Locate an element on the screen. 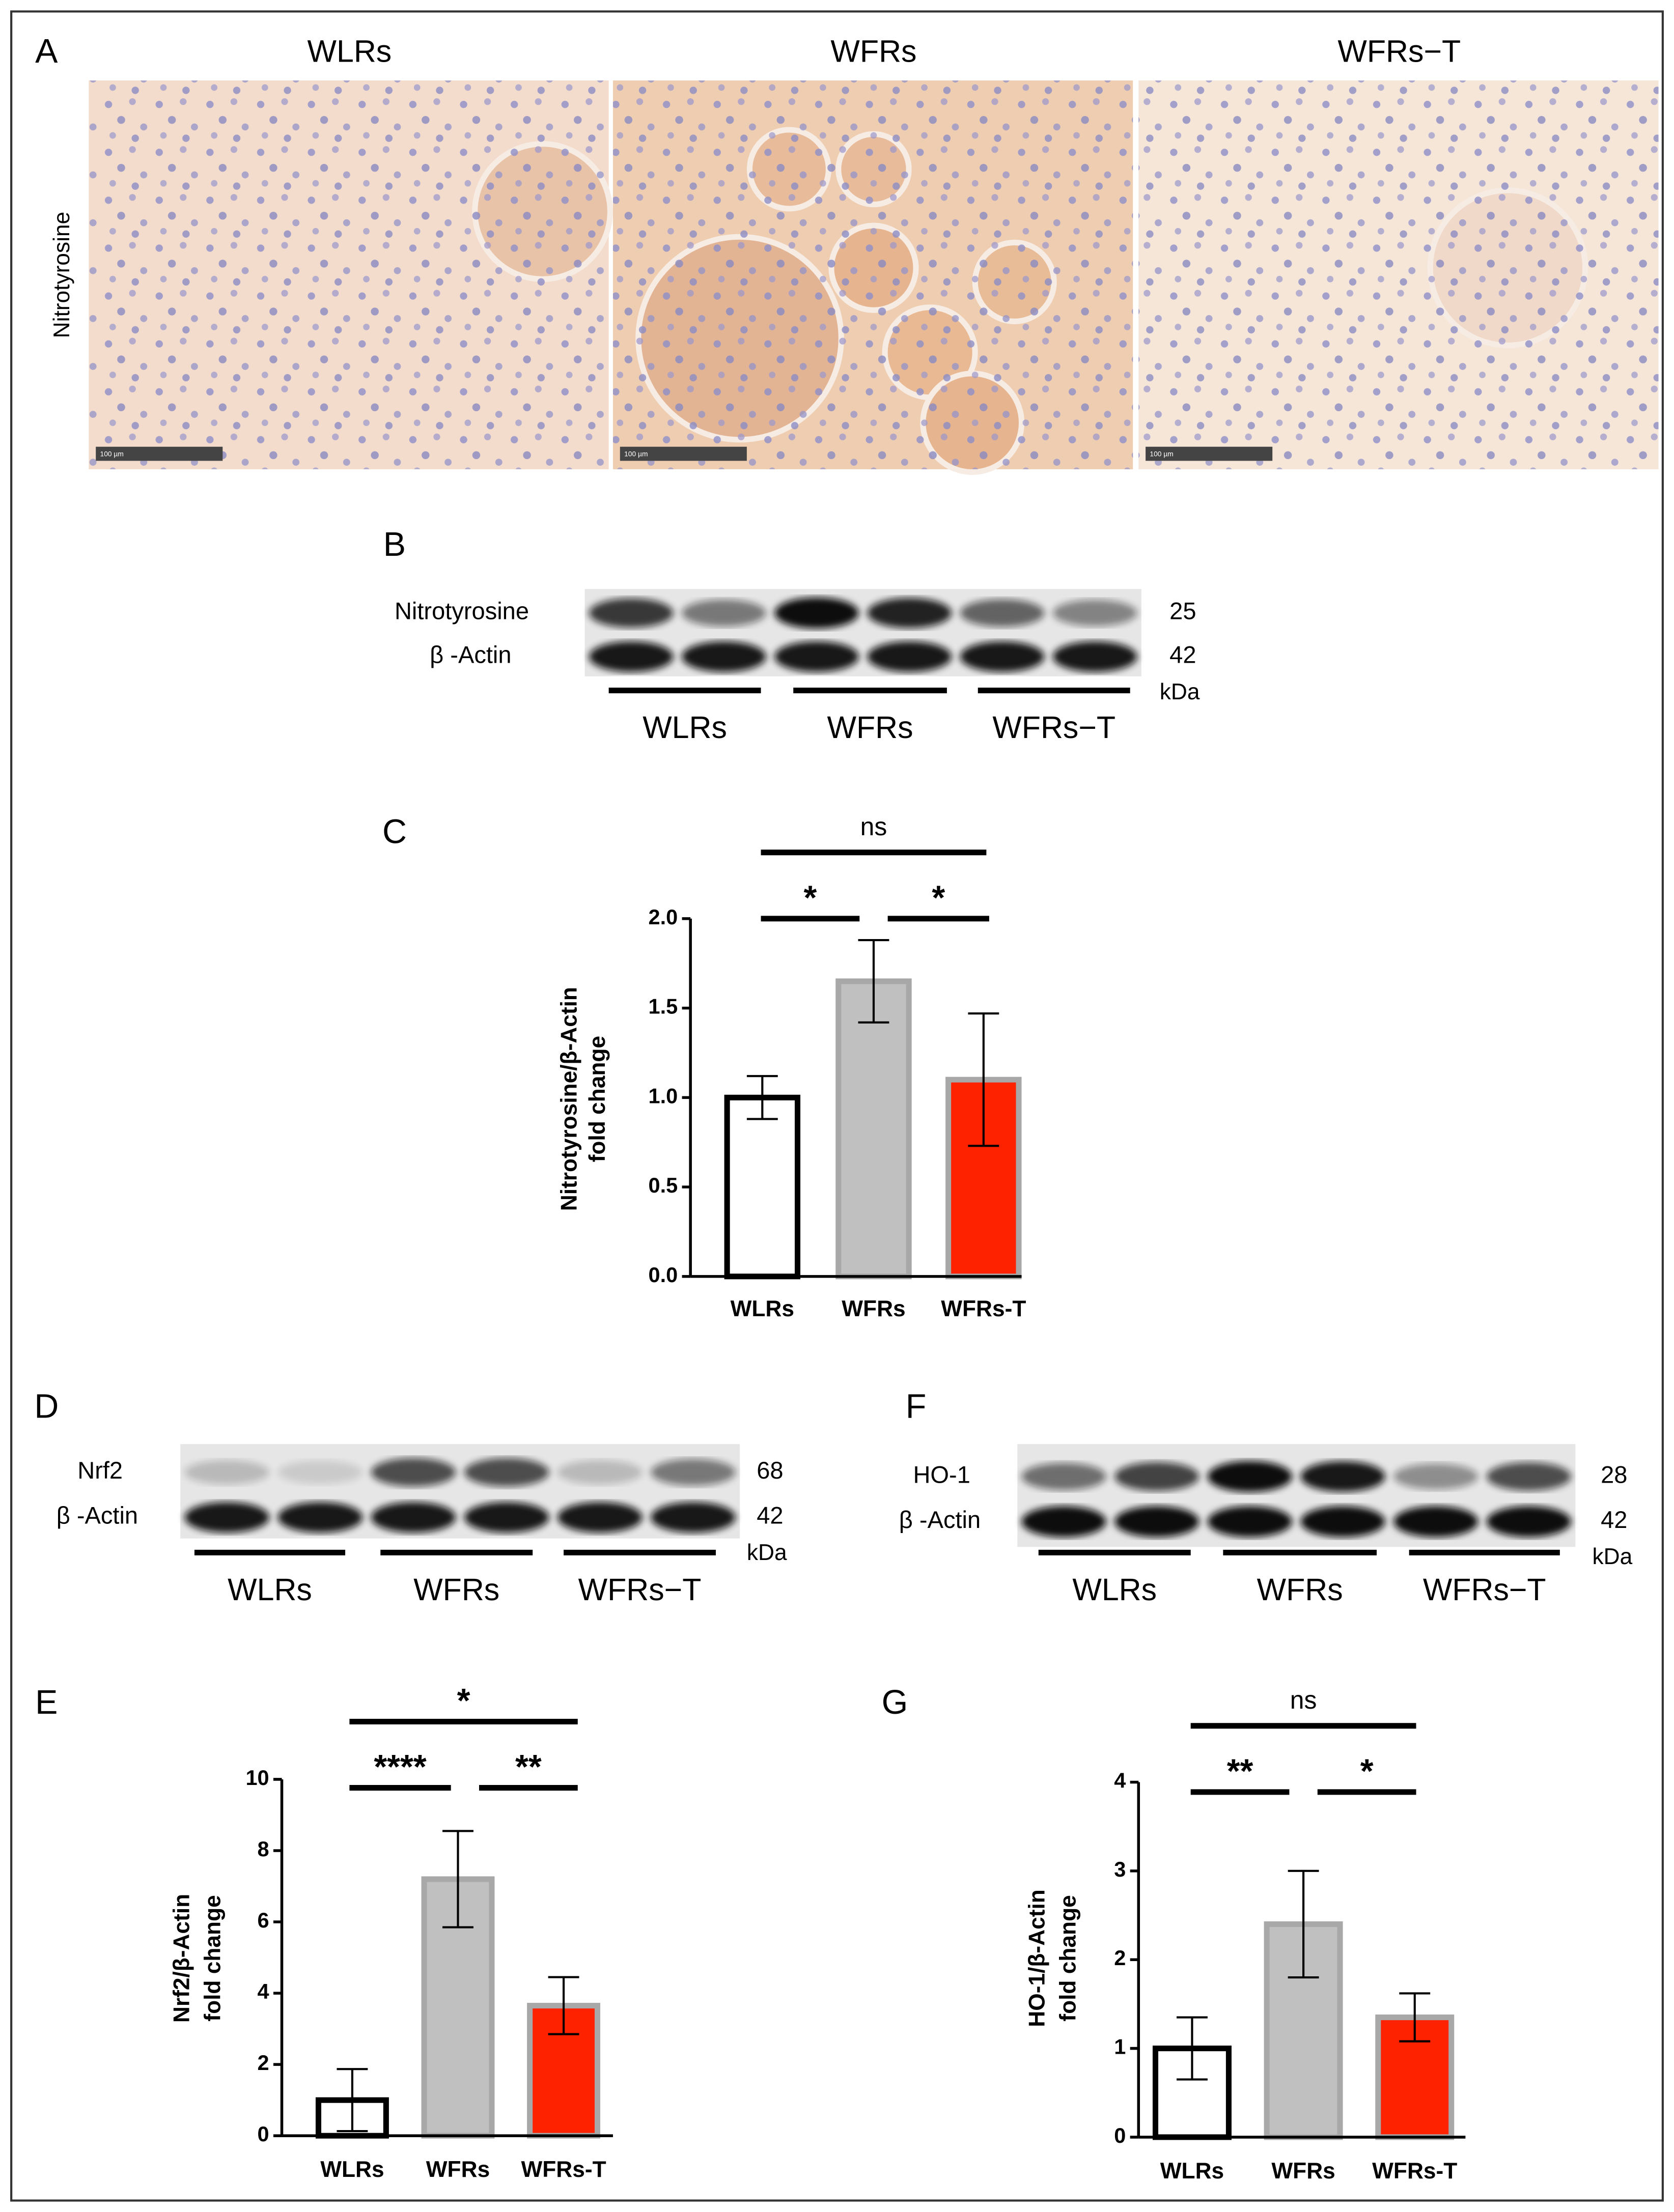 The height and width of the screenshot is (2212, 1674). significance-label: **** is located at coordinates (400, 1767).